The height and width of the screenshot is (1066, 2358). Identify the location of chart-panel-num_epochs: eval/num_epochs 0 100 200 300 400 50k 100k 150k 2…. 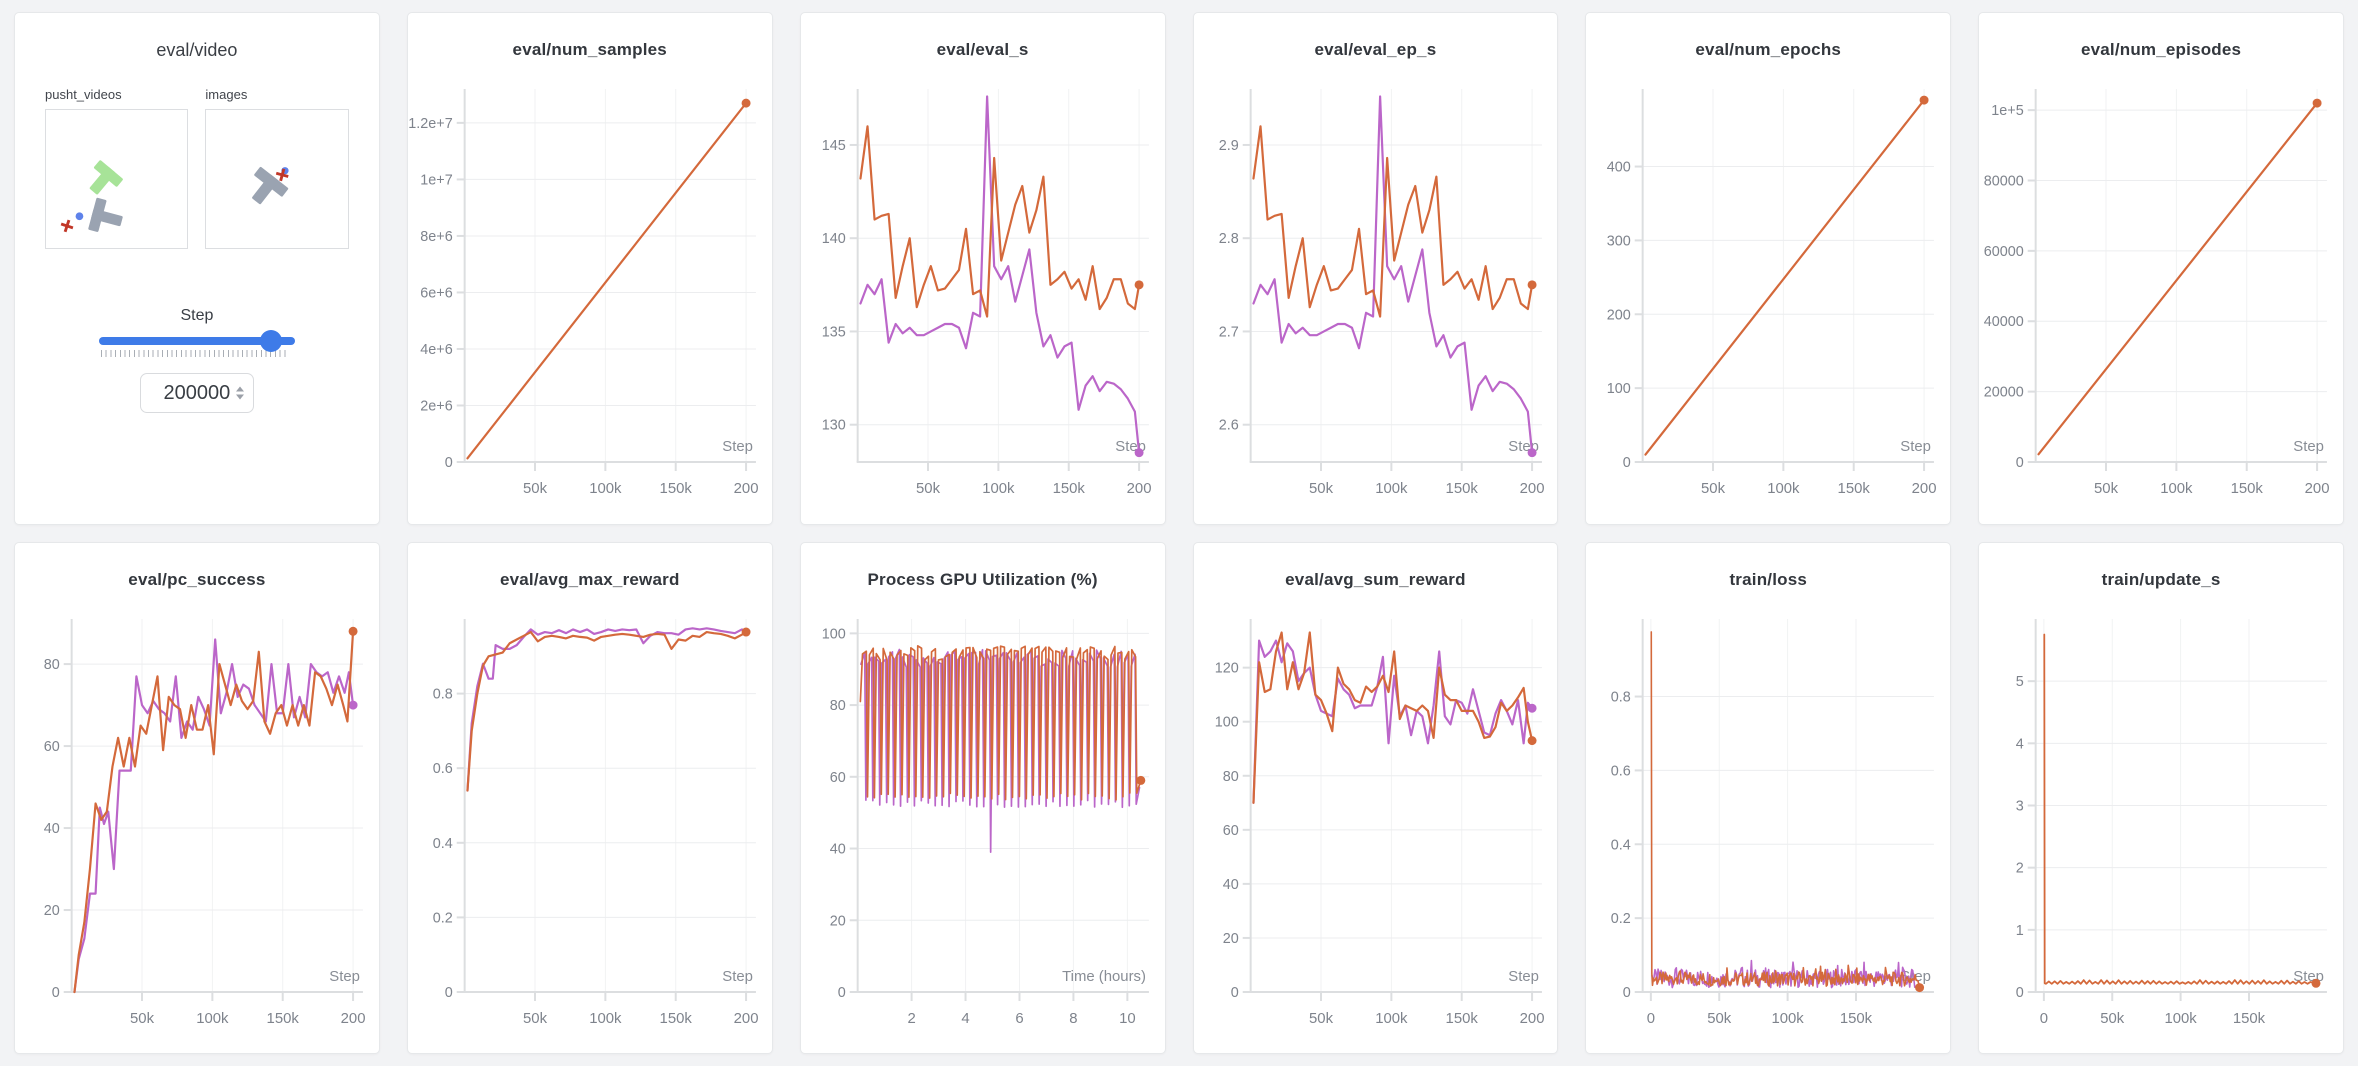
(1768, 268).